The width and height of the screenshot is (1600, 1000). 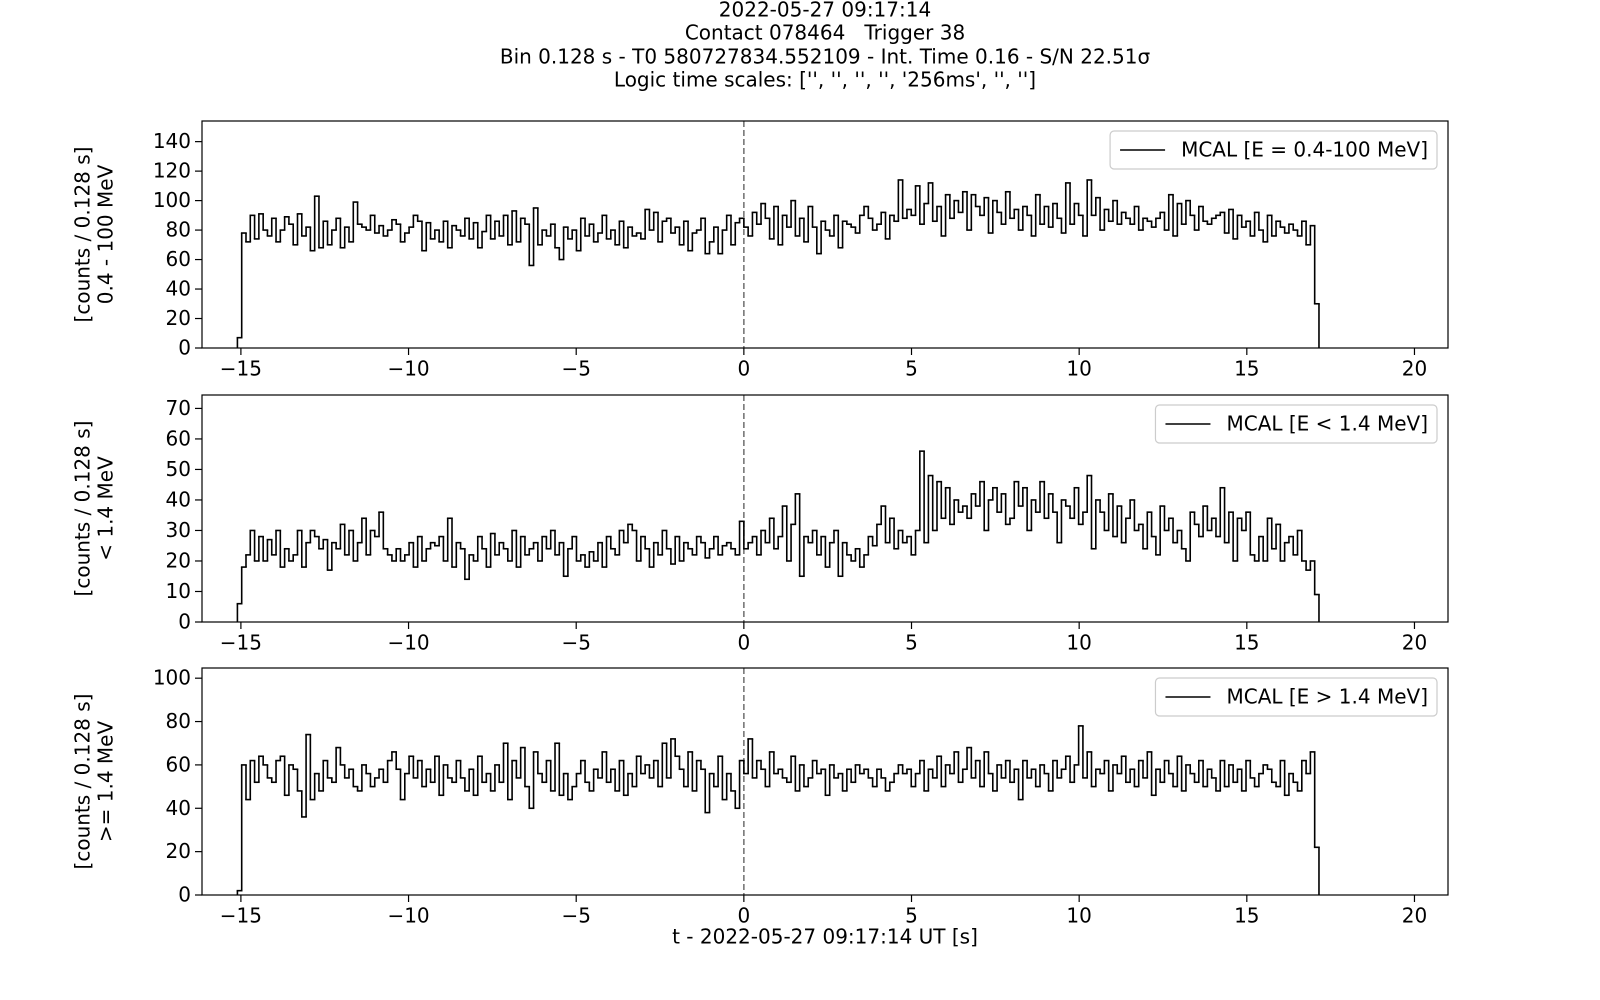 What do you see at coordinates (178, 530) in the screenshot?
I see `y-tick-label: 30` at bounding box center [178, 530].